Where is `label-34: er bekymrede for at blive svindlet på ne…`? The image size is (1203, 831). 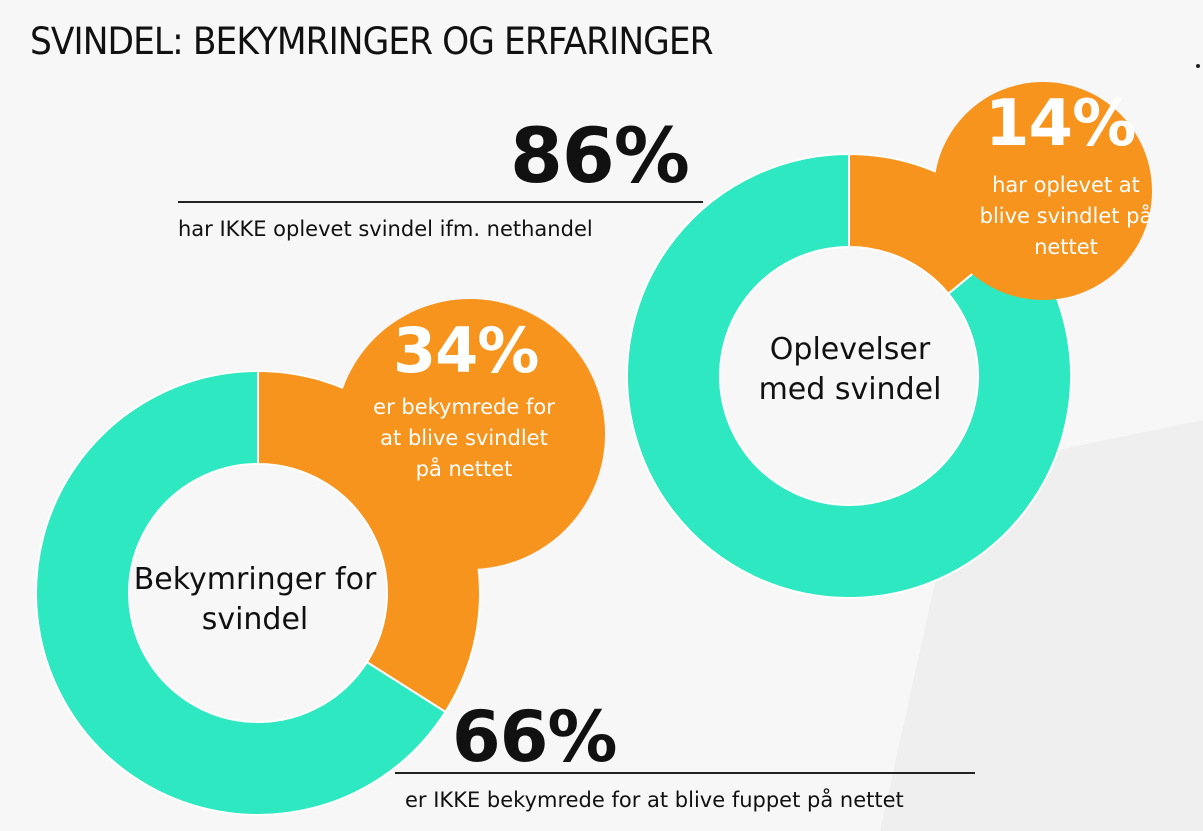 label-34: er bekymrede for at blive svindlet på ne… is located at coordinates (464, 438).